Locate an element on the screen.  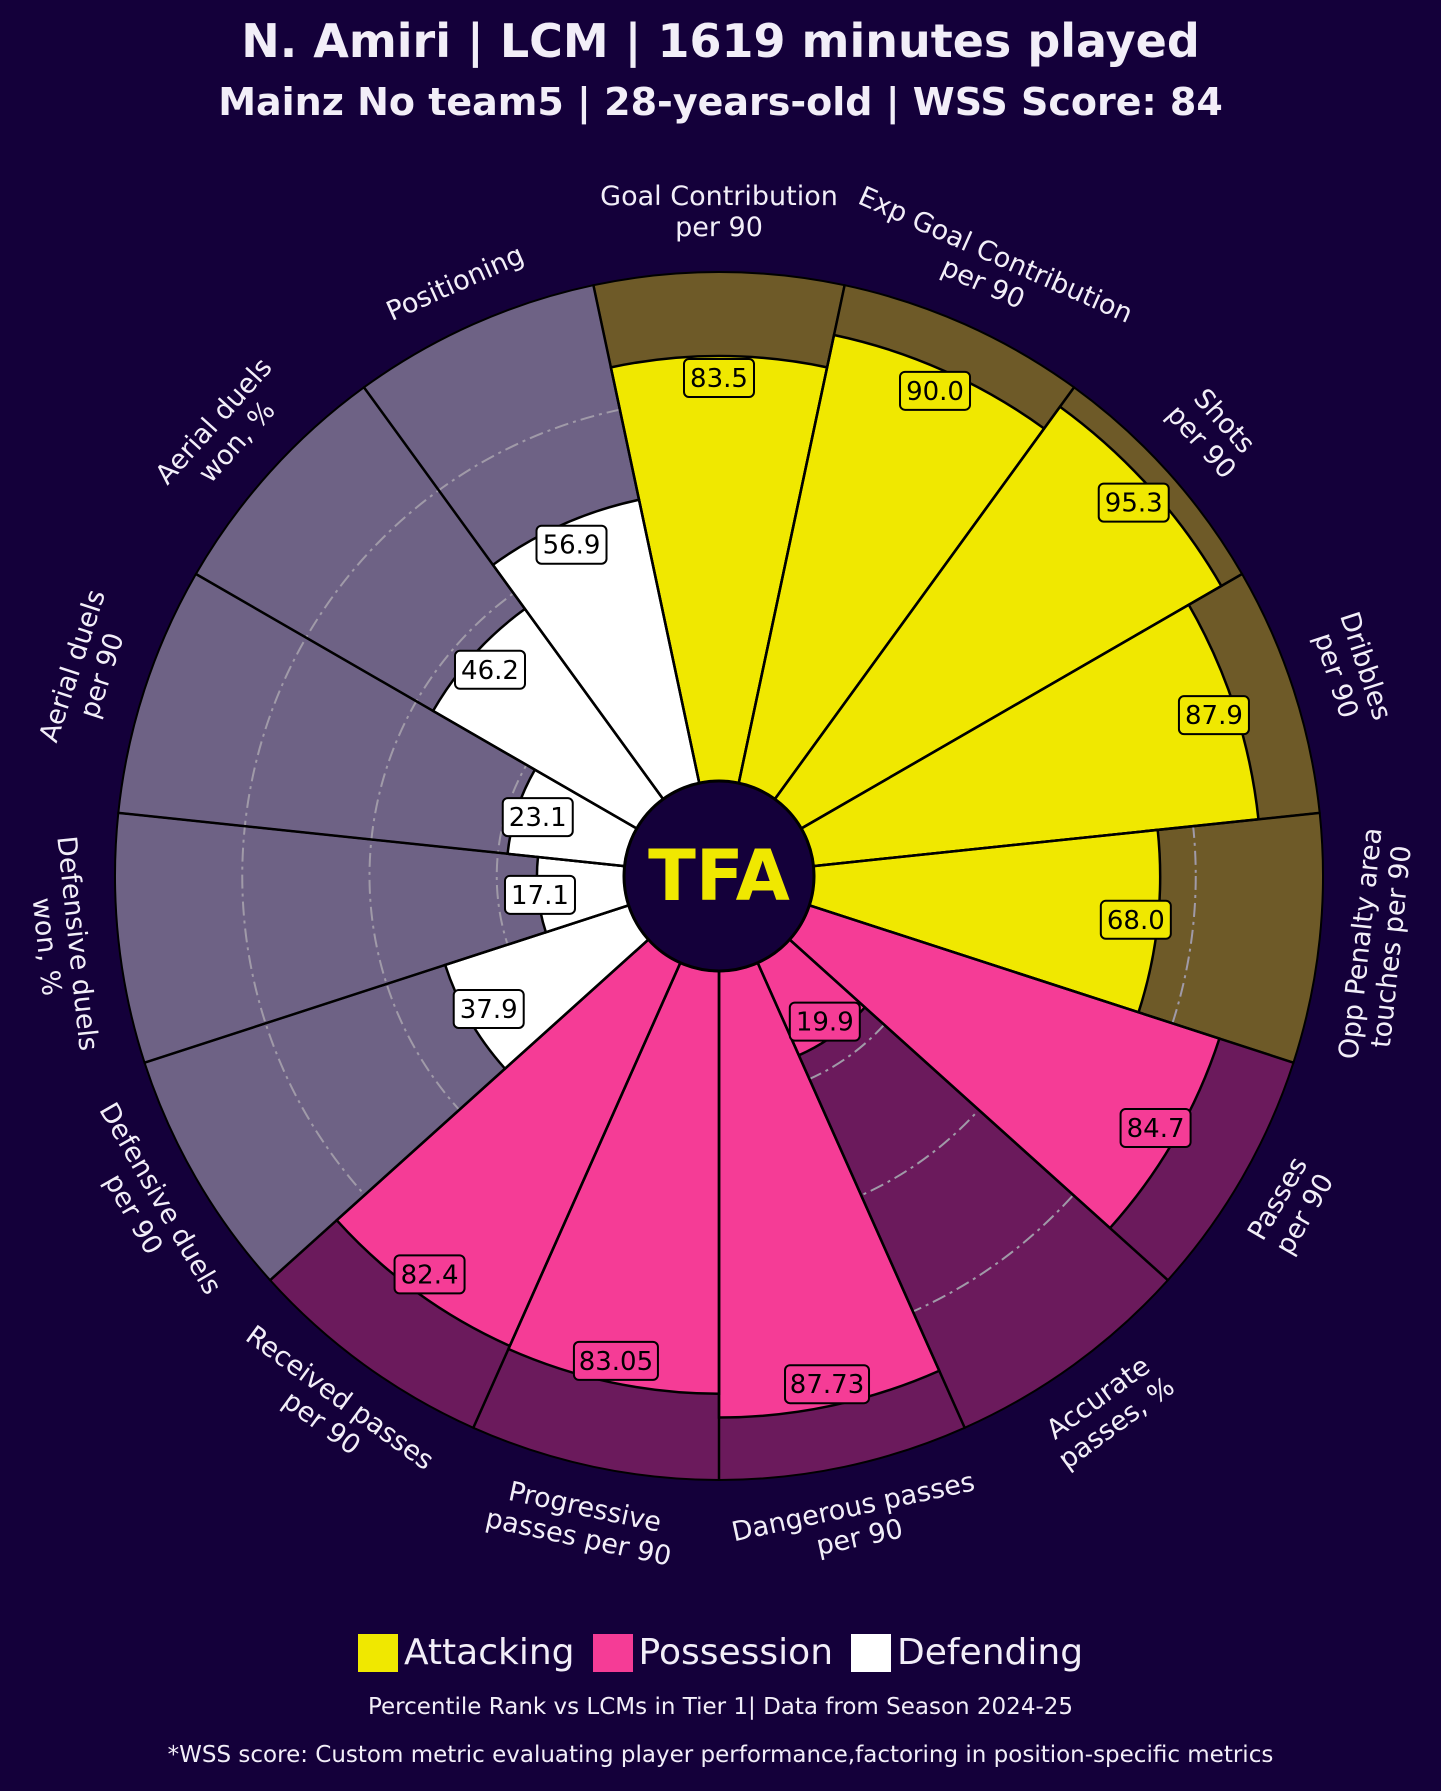
param-label: Goal Contribution per 90 is located at coordinates (719, 212).